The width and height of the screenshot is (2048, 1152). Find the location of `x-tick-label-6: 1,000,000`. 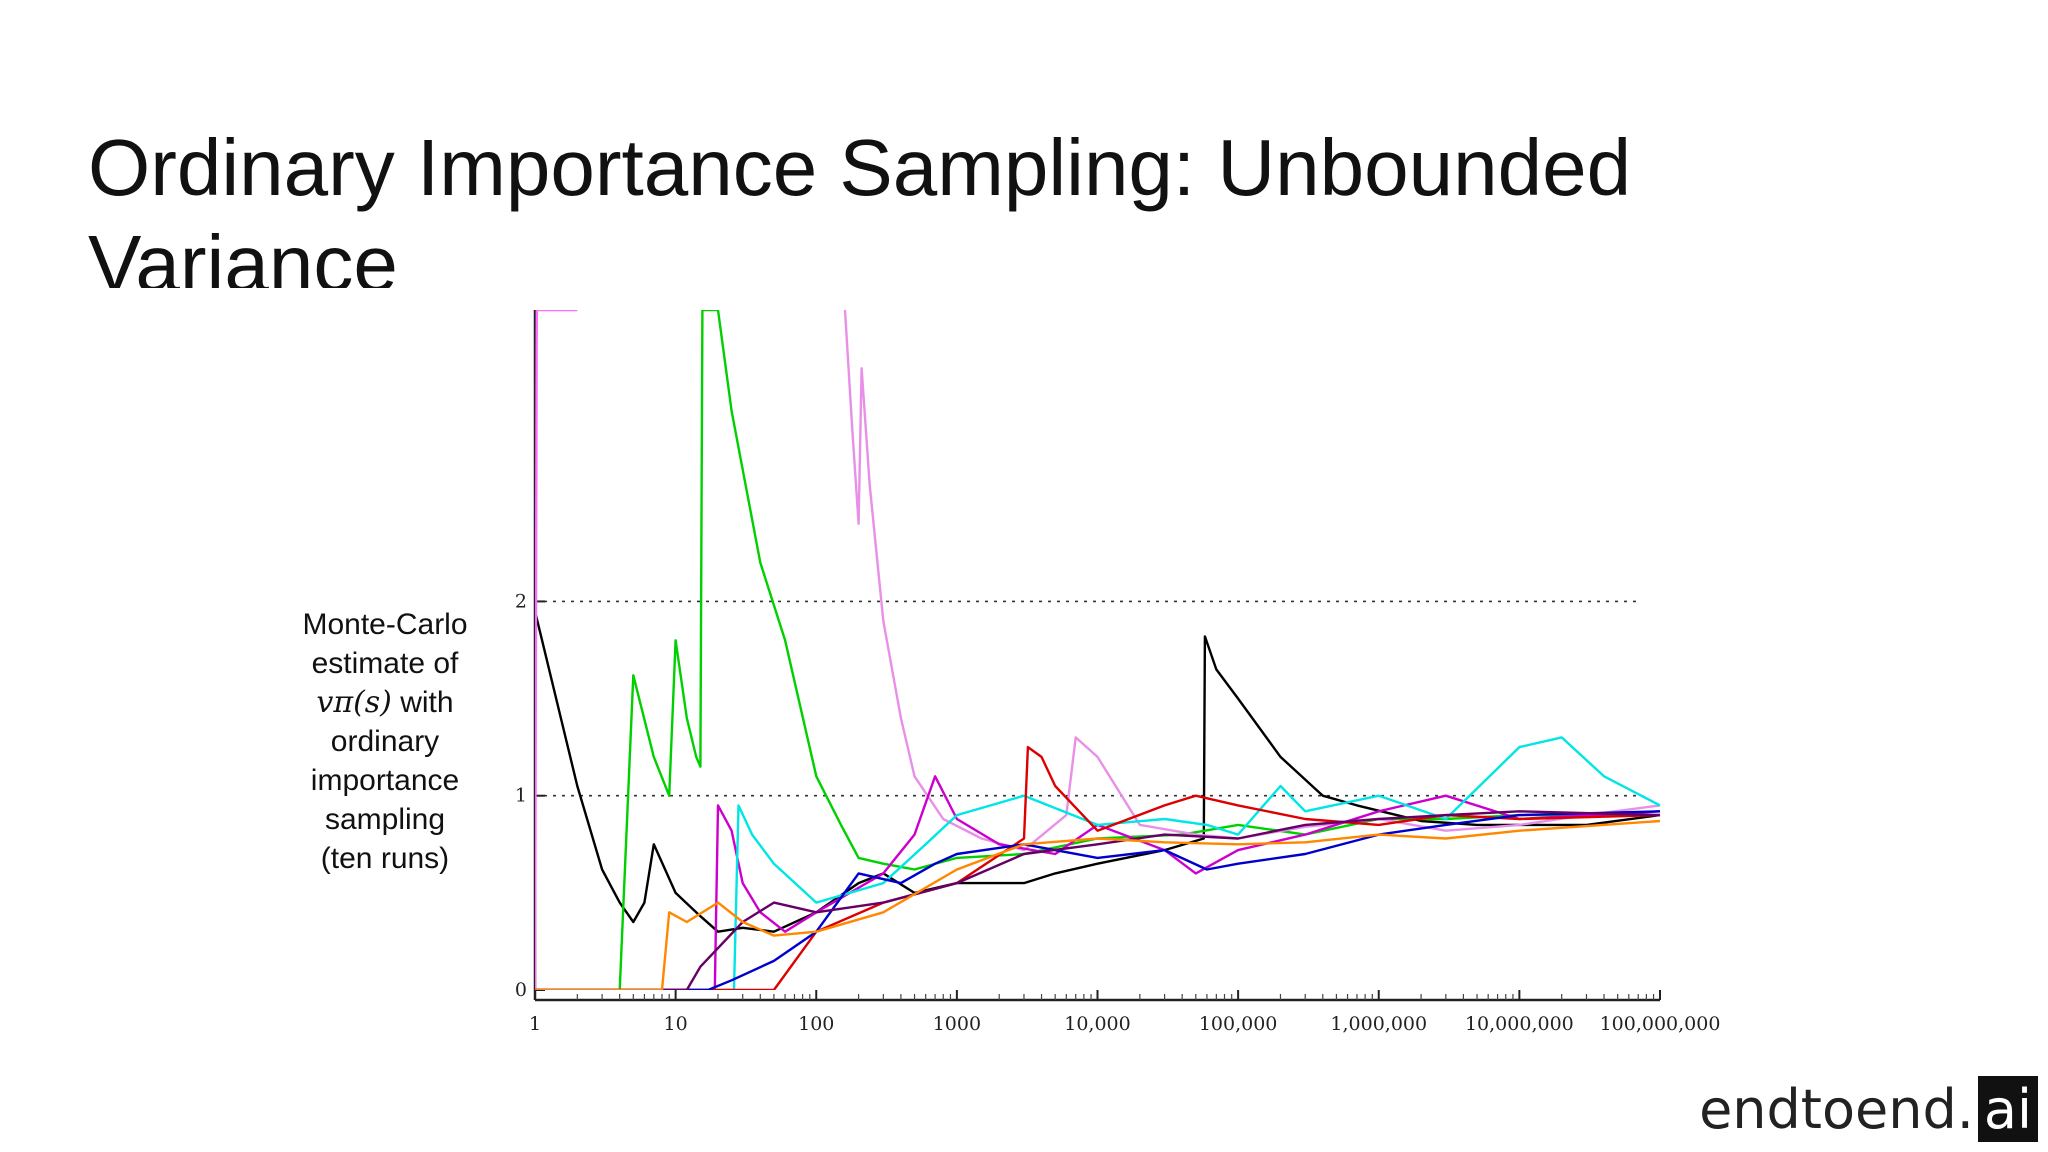

x-tick-label-6: 1,000,000 is located at coordinates (1378, 1024).